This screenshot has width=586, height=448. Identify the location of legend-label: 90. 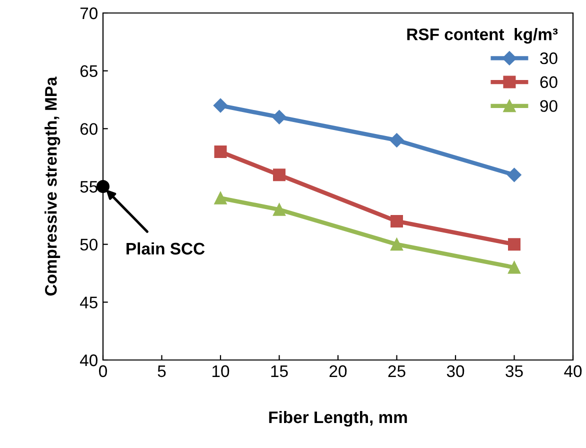
(549, 106).